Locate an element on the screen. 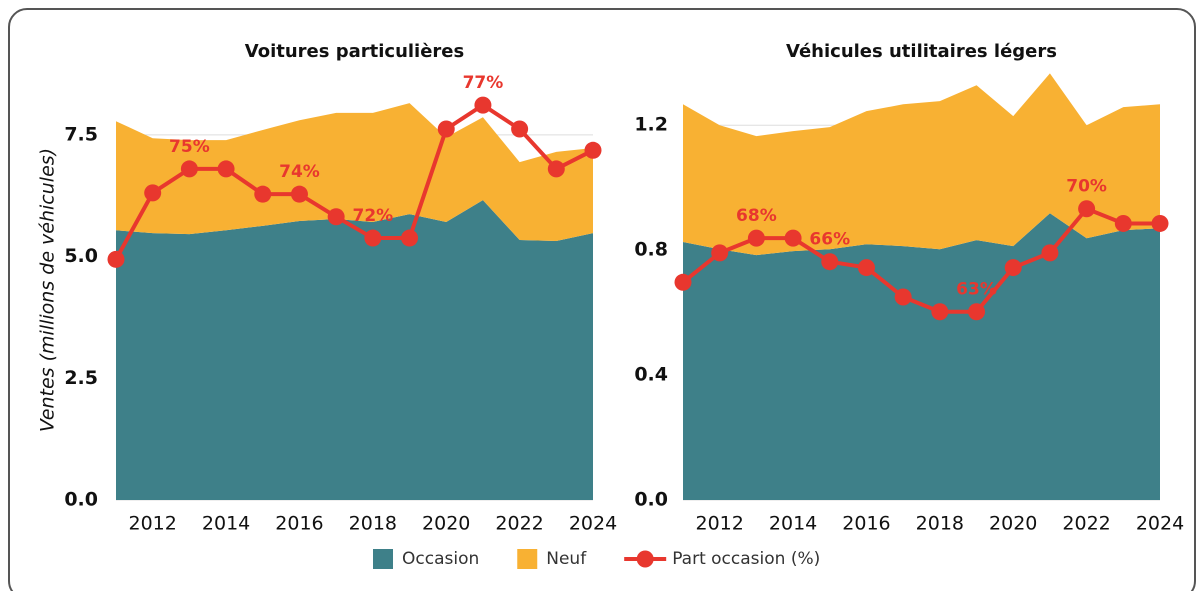 The image size is (1202, 591). data-label: 68% is located at coordinates (756, 216).